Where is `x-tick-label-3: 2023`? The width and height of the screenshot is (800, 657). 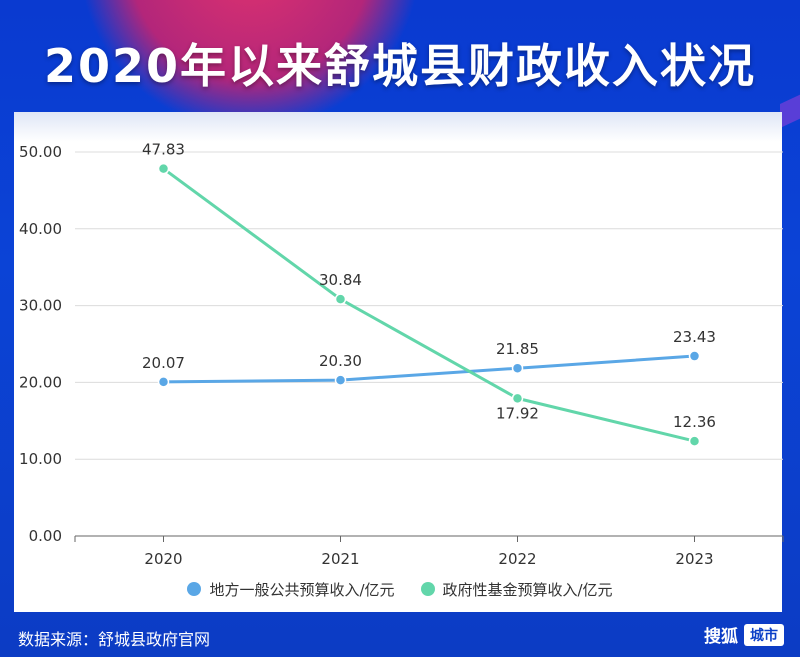
x-tick-label-3: 2023 is located at coordinates (694, 559).